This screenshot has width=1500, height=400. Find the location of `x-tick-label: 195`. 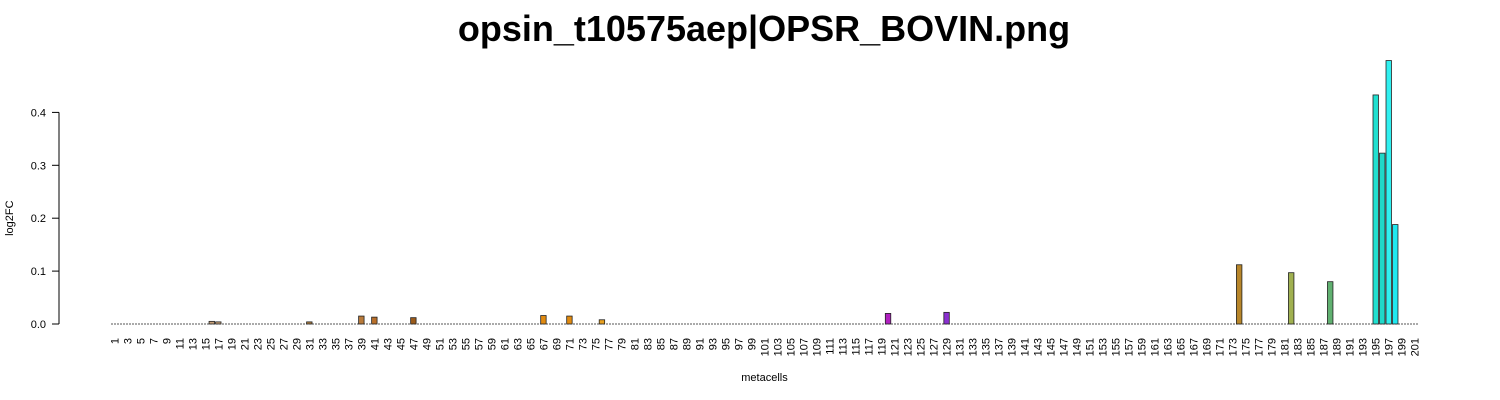

x-tick-label: 195 is located at coordinates (1377, 347).